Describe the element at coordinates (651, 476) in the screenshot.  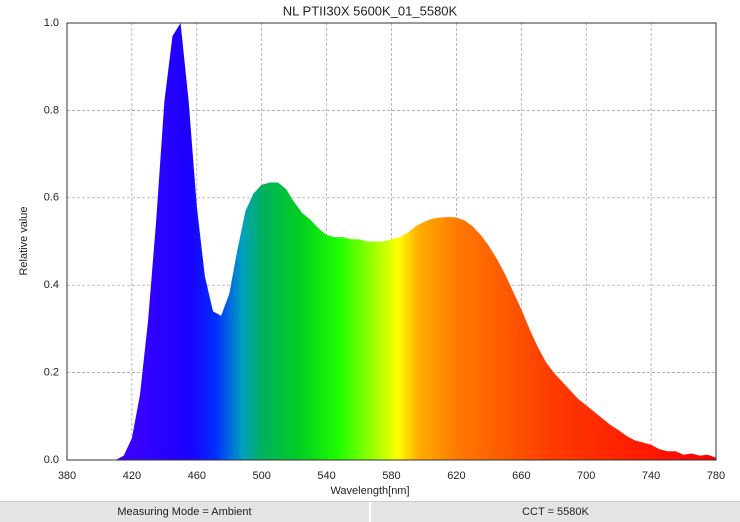
I see `x-tick-label: 740` at that location.